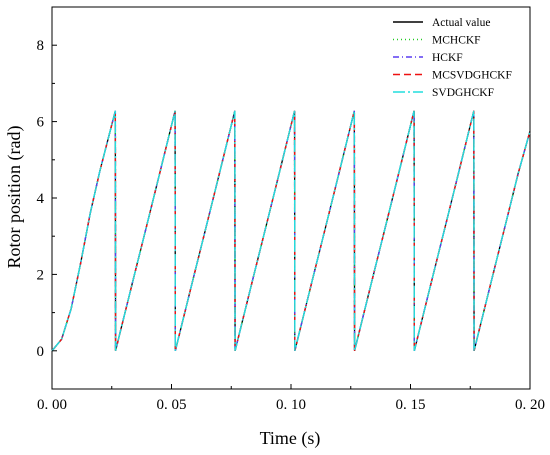 Image resolution: width=550 pixels, height=455 pixels. I want to click on legend-label: MCSVDGHCKF, so click(472, 76).